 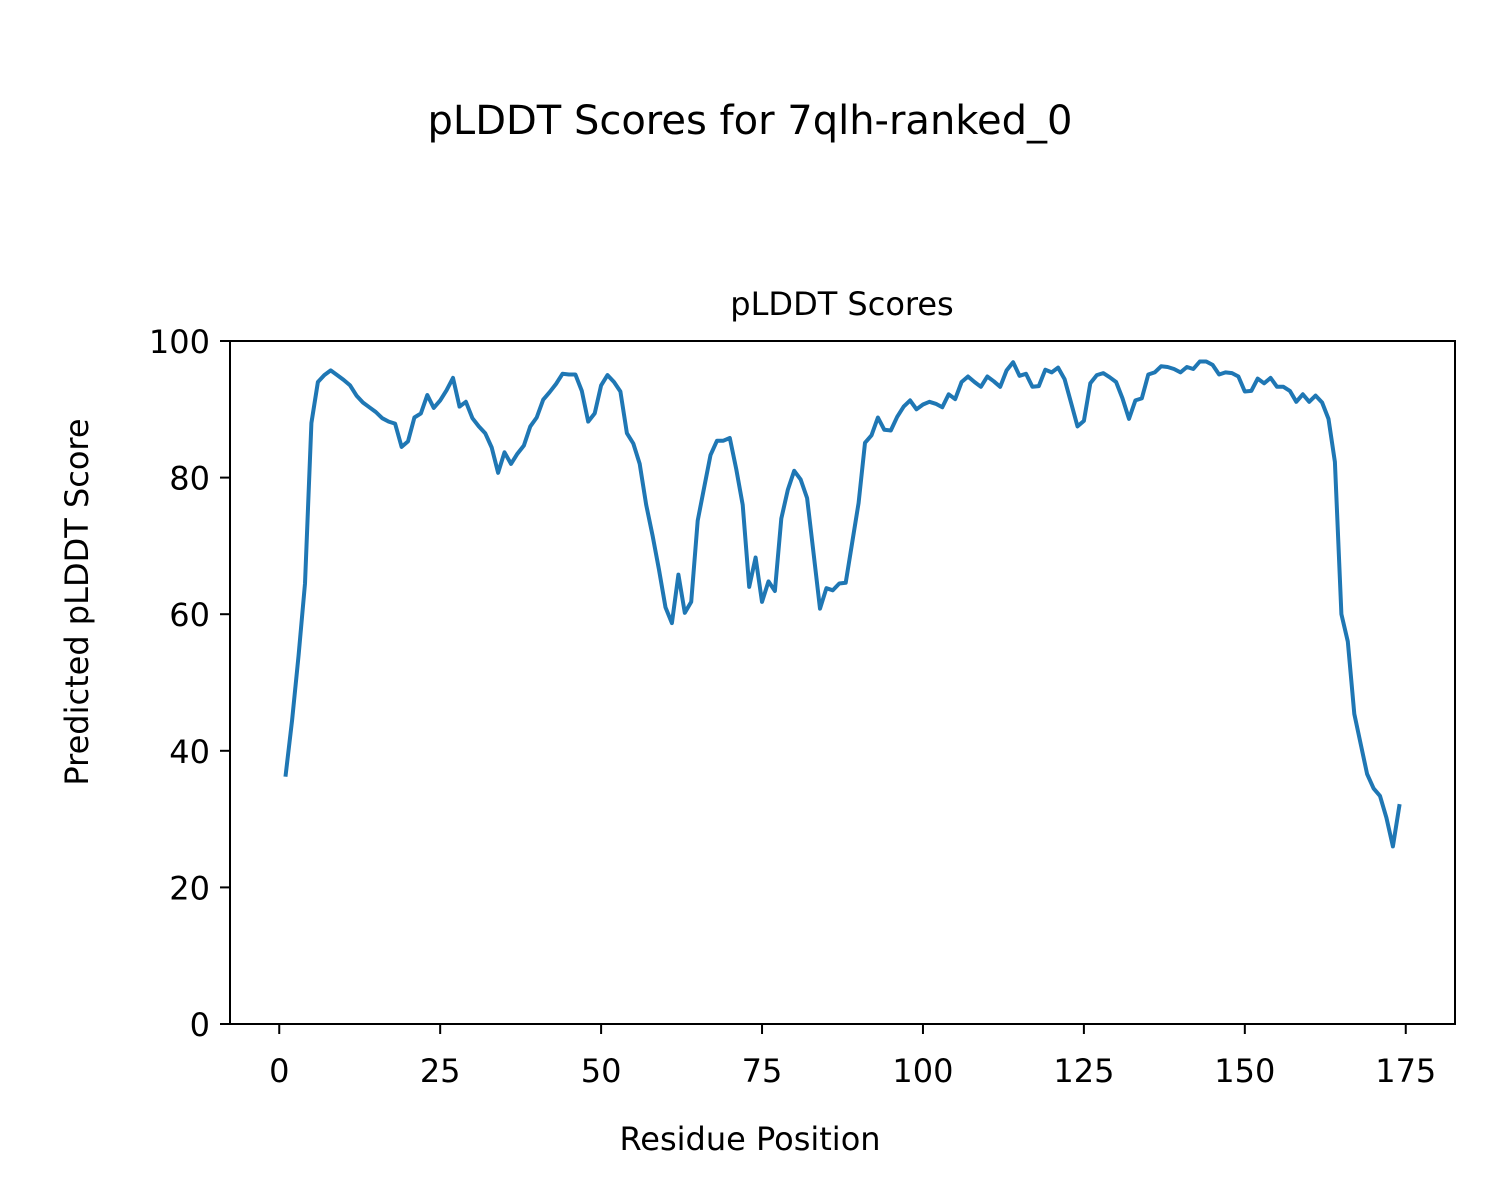 What do you see at coordinates (1083, 1071) in the screenshot?
I see `x-tick-label-125: 125` at bounding box center [1083, 1071].